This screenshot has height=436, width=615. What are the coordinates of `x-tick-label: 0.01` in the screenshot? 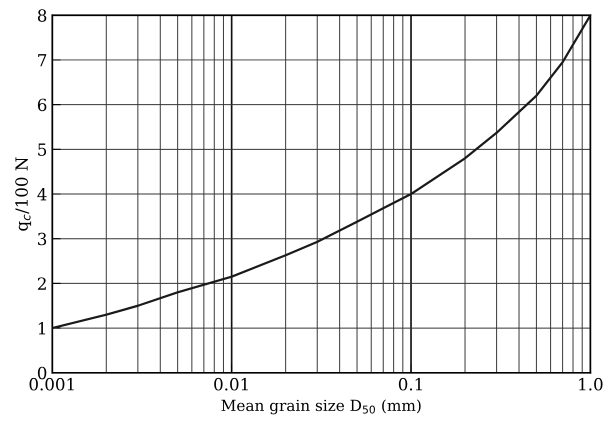 It's located at (231, 384).